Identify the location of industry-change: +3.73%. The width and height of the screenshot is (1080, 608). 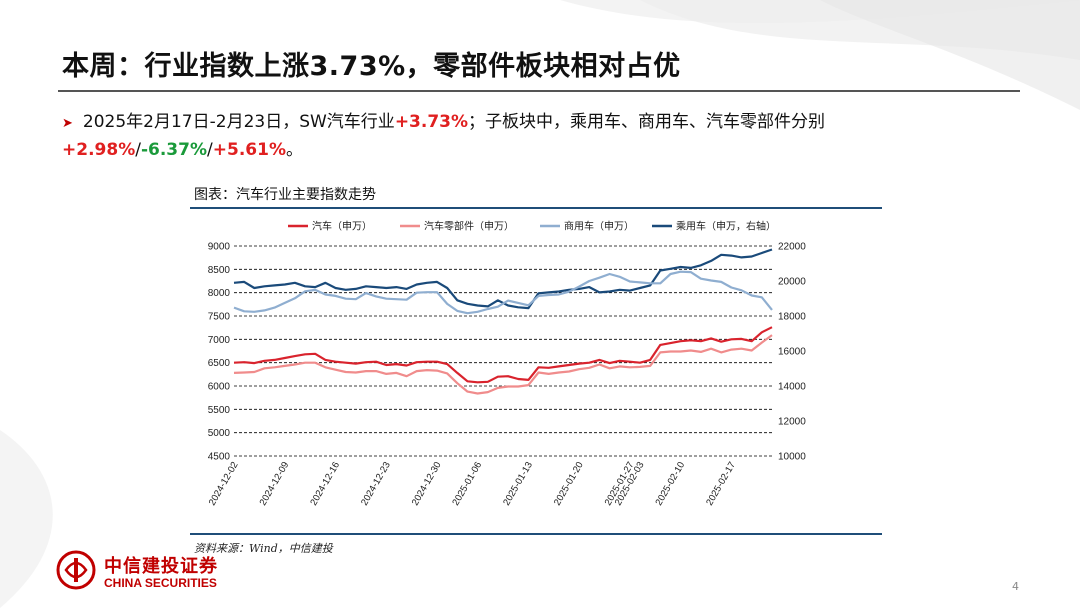
(431, 122).